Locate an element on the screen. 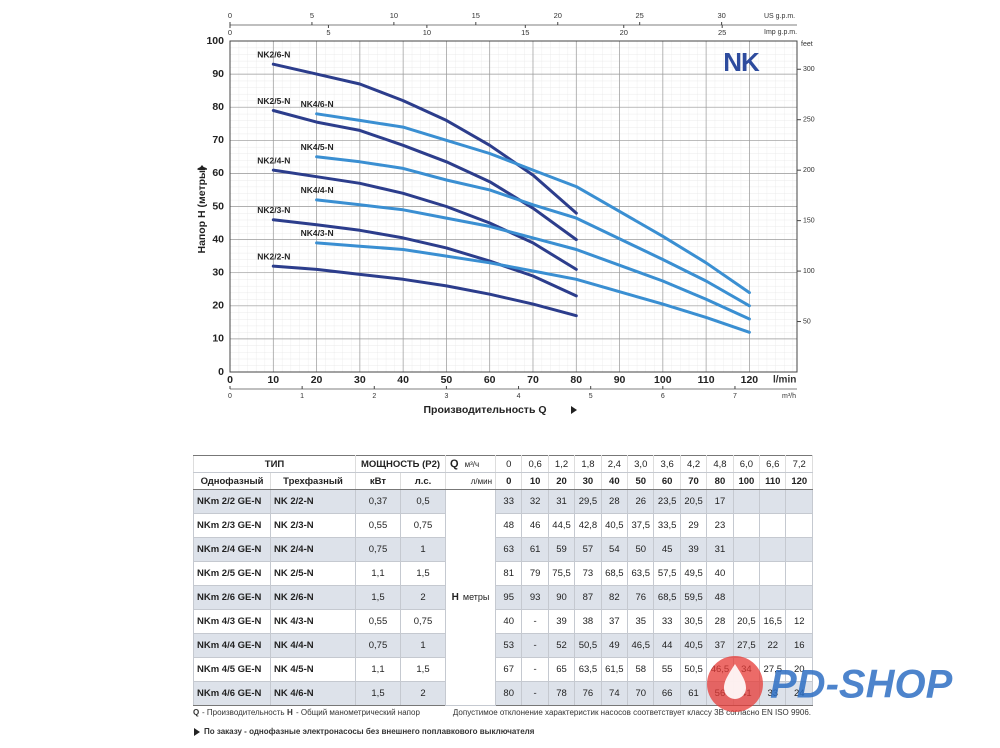  power-hp: 0,5 is located at coordinates (423, 501).